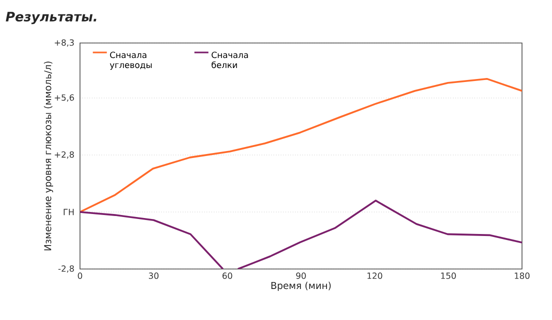 The height and width of the screenshot is (320, 552). Describe the element at coordinates (230, 60) in the screenshot. I see `legend-label: Сначала белки` at that location.